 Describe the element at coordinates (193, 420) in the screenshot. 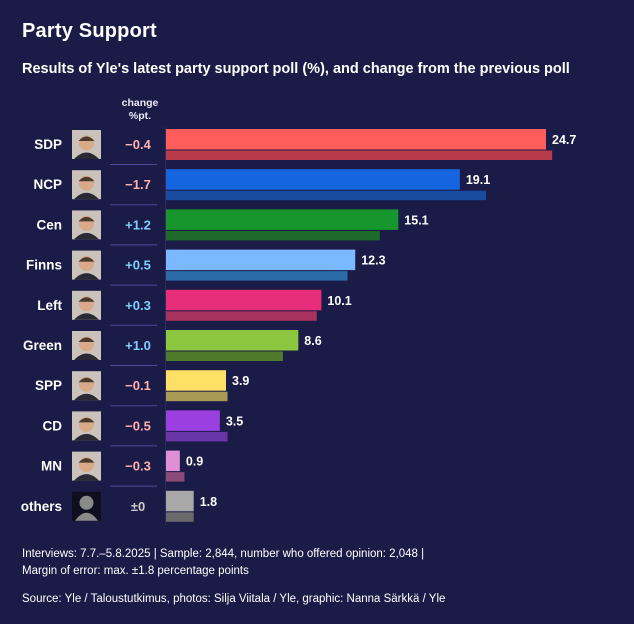

I see `bar-current-cd` at that location.